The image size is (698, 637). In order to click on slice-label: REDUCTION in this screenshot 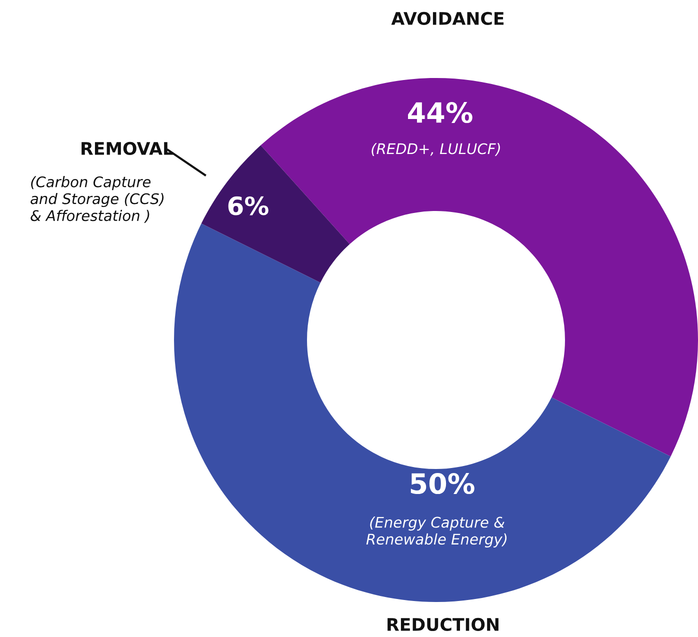, I will do `click(443, 625)`.